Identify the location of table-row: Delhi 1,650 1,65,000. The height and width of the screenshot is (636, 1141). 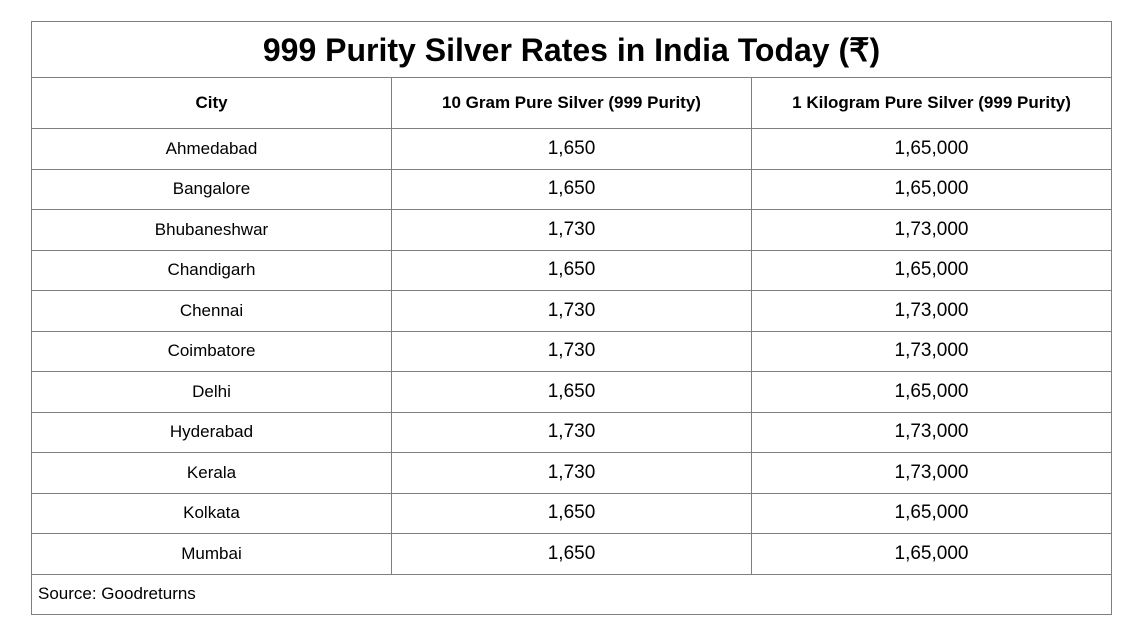
(571, 392).